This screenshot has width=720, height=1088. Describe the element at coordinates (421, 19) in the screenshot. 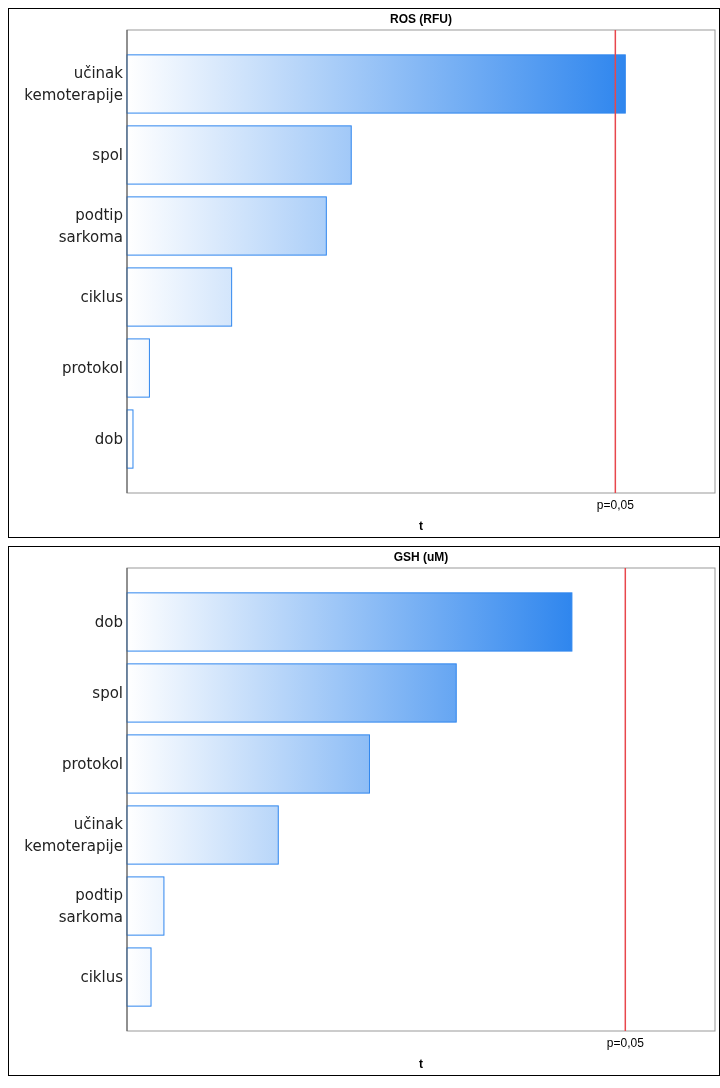

I see `chart-title: ROS (RFU)` at that location.